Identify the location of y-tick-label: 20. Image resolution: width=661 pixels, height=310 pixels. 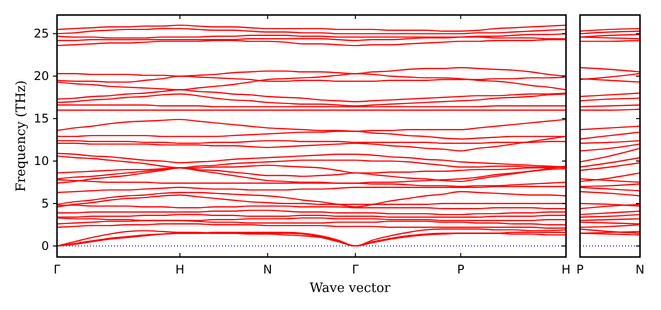
(41, 75).